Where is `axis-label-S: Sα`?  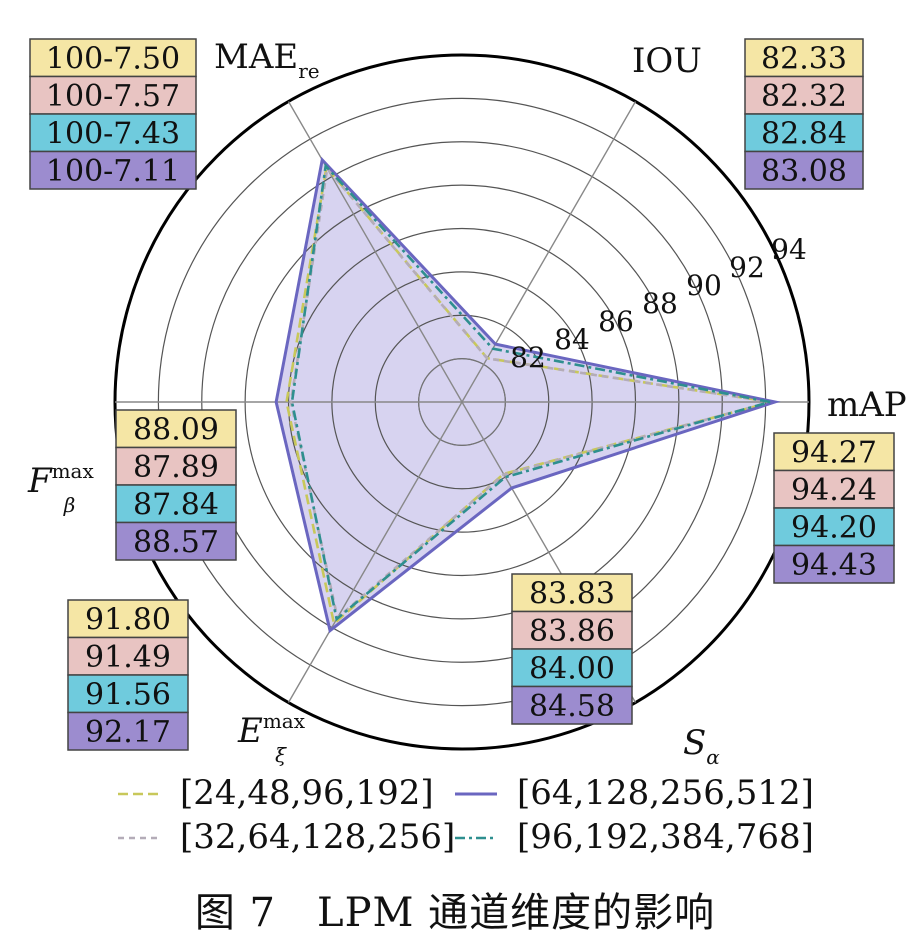
axis-label-S: Sα is located at coordinates (701, 746).